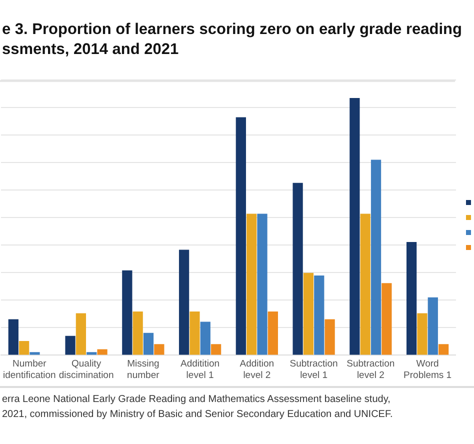  I want to click on x-tick-label: Number identification, so click(29, 369).